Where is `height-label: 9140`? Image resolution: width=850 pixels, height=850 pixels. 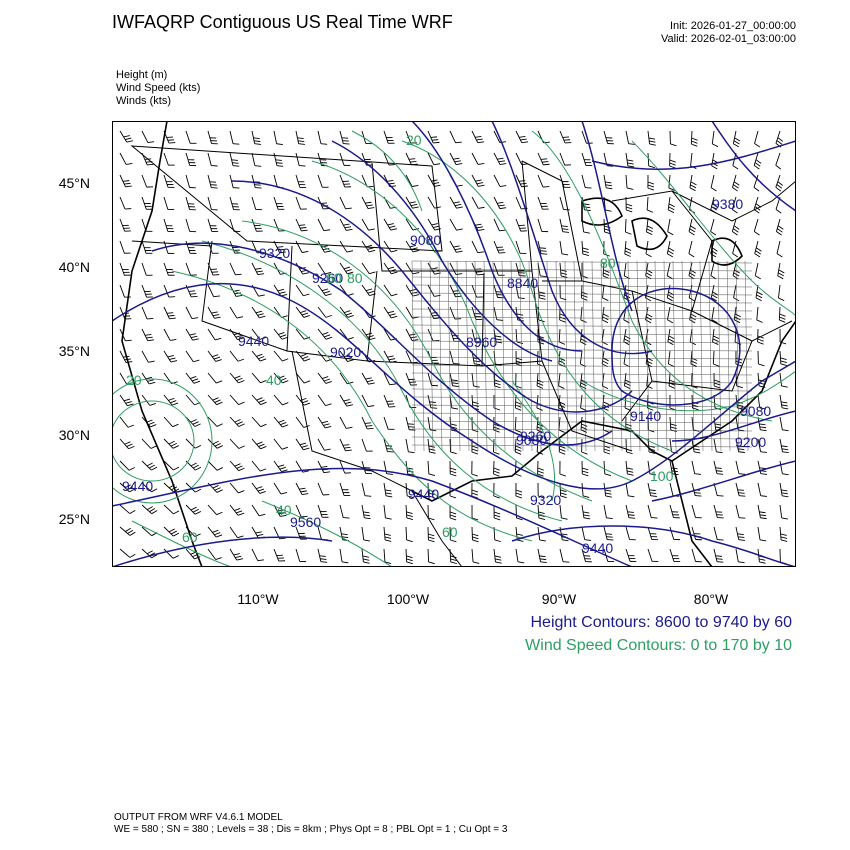
height-label: 9140 is located at coordinates (645, 416).